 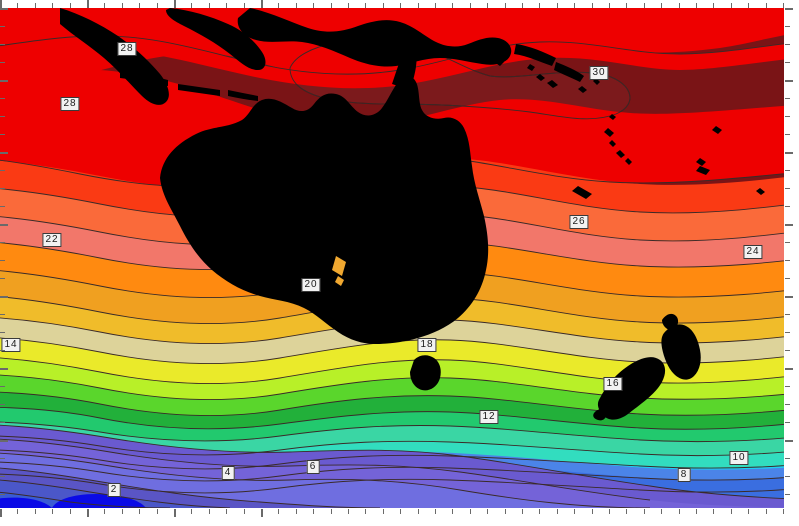 What do you see at coordinates (791, 258) in the screenshot?
I see `right-axis` at bounding box center [791, 258].